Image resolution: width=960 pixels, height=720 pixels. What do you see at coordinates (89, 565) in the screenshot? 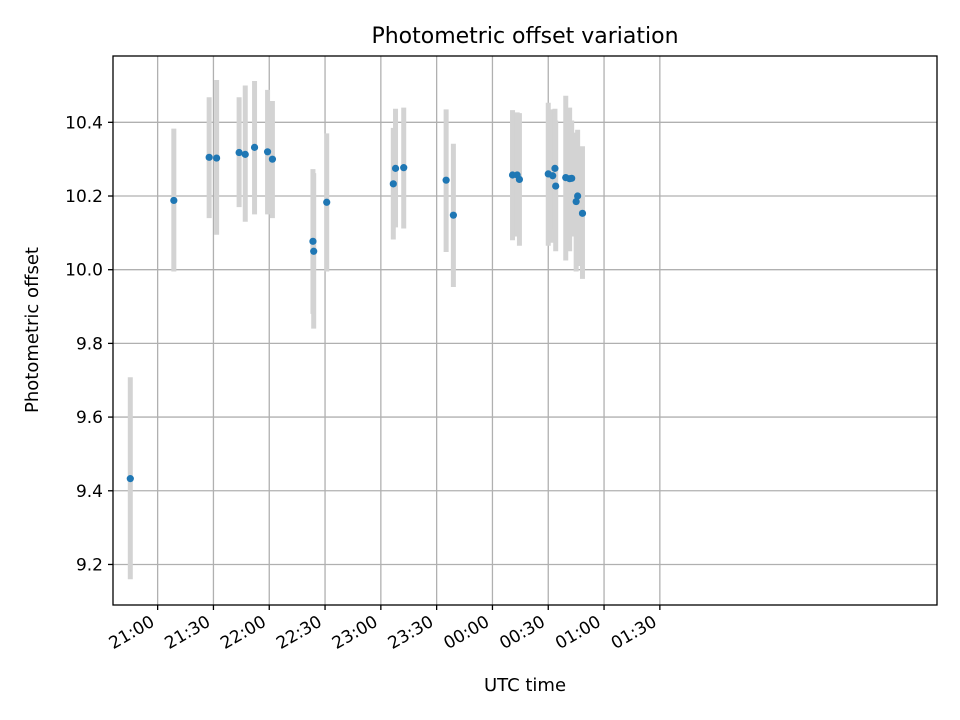
I see `y-tick-label: 9.2` at bounding box center [89, 565].